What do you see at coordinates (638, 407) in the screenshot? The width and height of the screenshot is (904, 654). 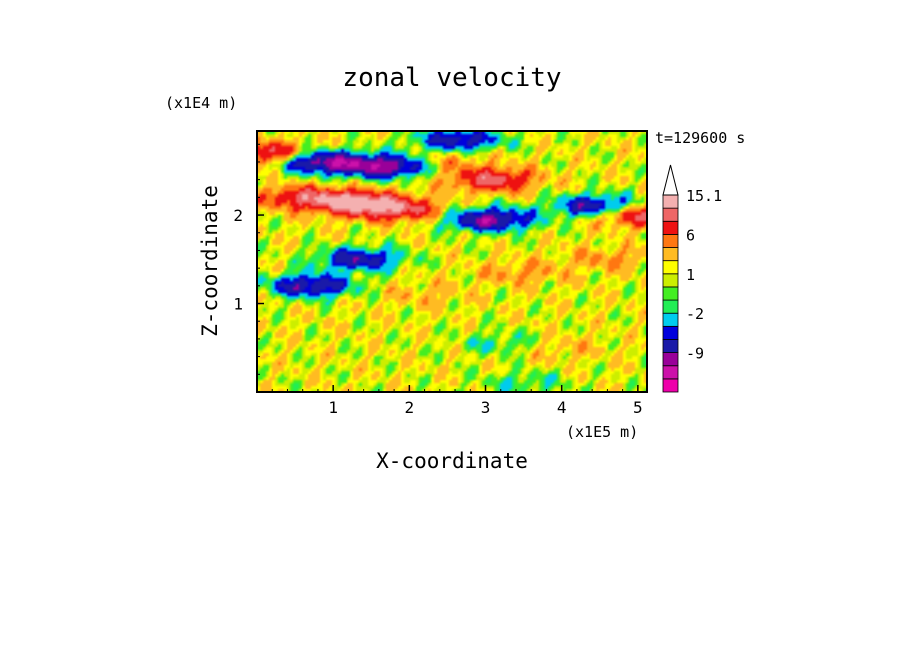 I see `x-tick-label: 5` at bounding box center [638, 407].